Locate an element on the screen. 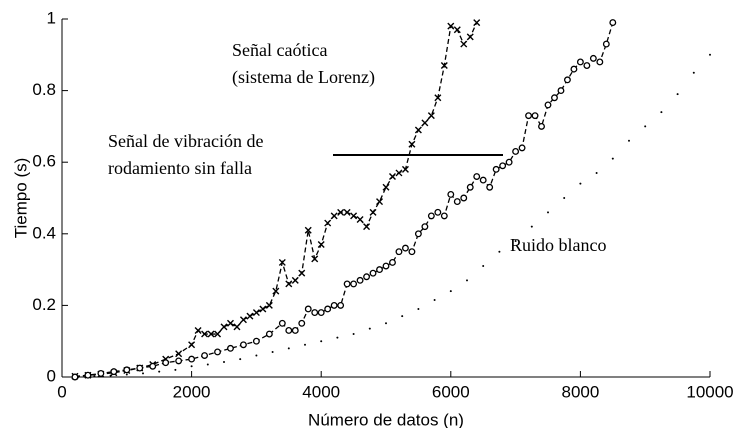  x-axis-label: Número de datos (n) is located at coordinates (386, 419).